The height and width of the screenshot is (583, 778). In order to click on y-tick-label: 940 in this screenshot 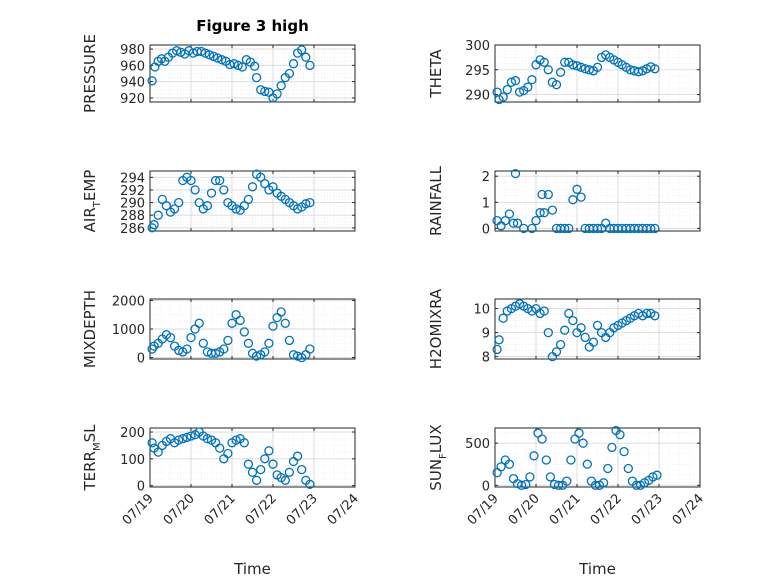, I will do `click(132, 83)`.